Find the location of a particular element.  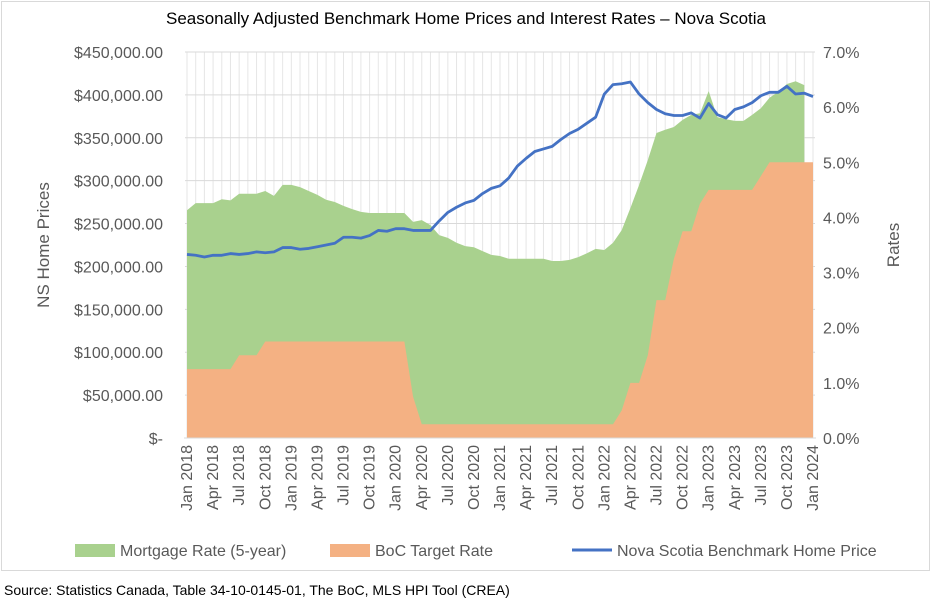

x-tick-label: Jan 2023 is located at coordinates (709, 478).